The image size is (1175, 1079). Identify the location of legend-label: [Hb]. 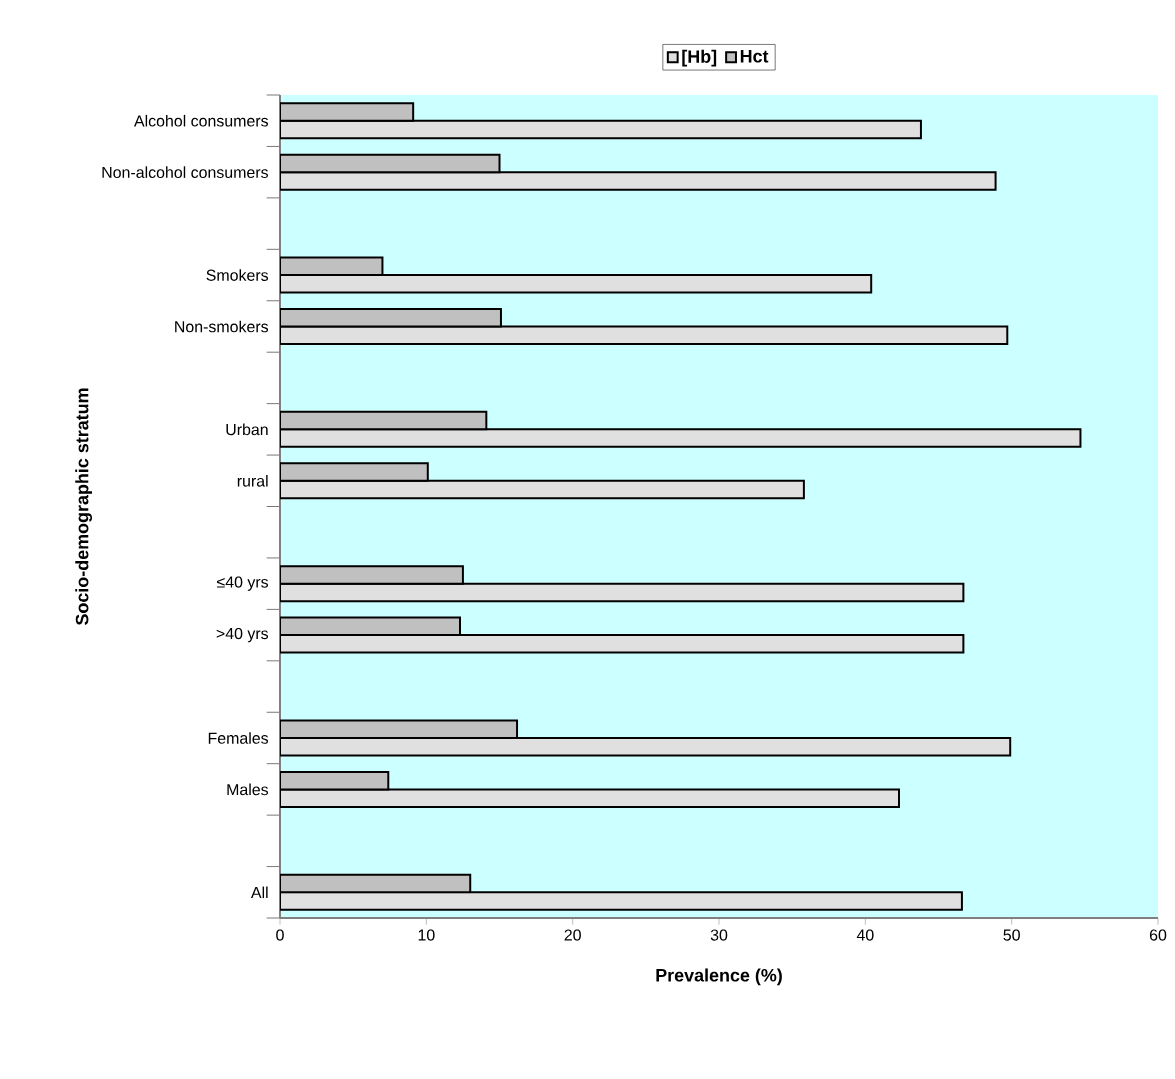
(699, 58).